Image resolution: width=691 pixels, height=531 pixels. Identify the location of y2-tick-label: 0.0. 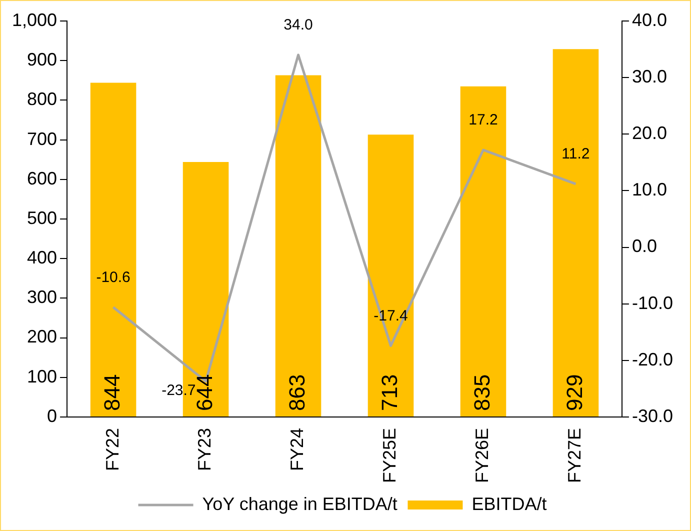
(645, 246).